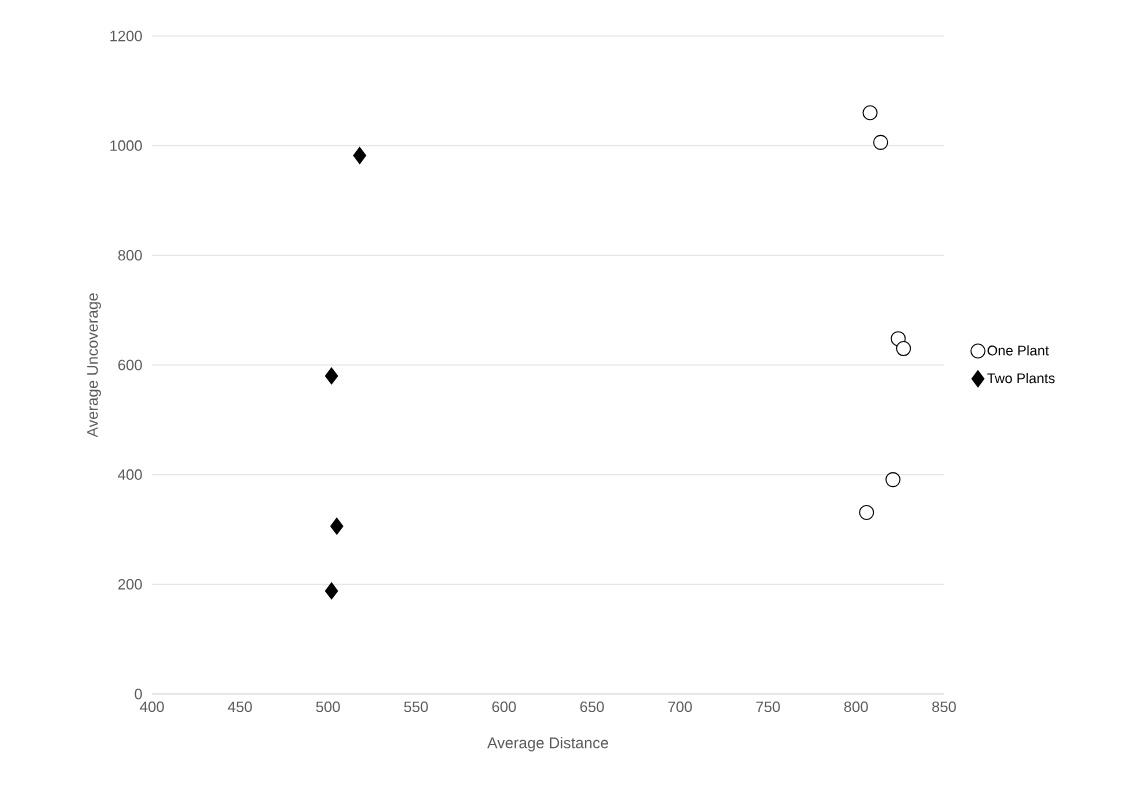 The height and width of the screenshot is (807, 1145). Describe the element at coordinates (129, 474) in the screenshot. I see `y-tick-label: 400` at that location.